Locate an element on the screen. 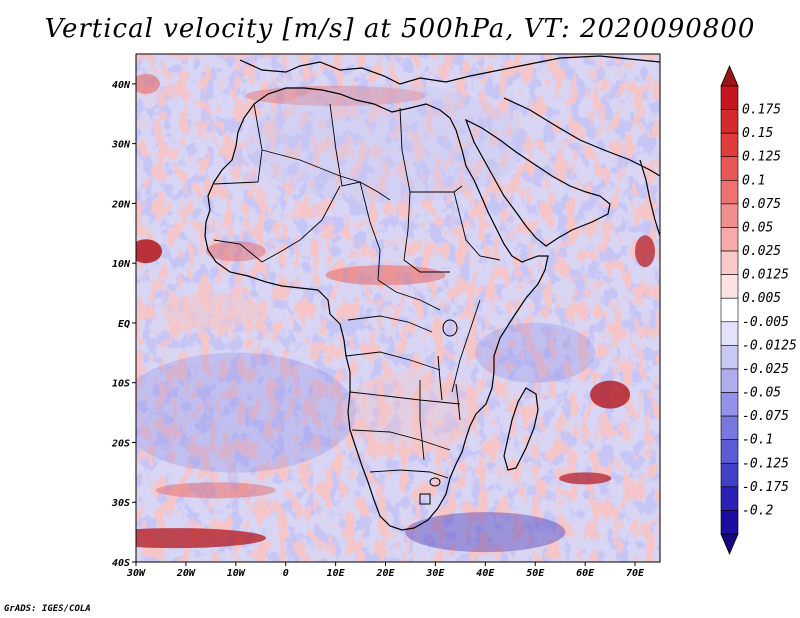 The width and height of the screenshot is (800, 618). arabian-peninsula is located at coordinates (537, 182).